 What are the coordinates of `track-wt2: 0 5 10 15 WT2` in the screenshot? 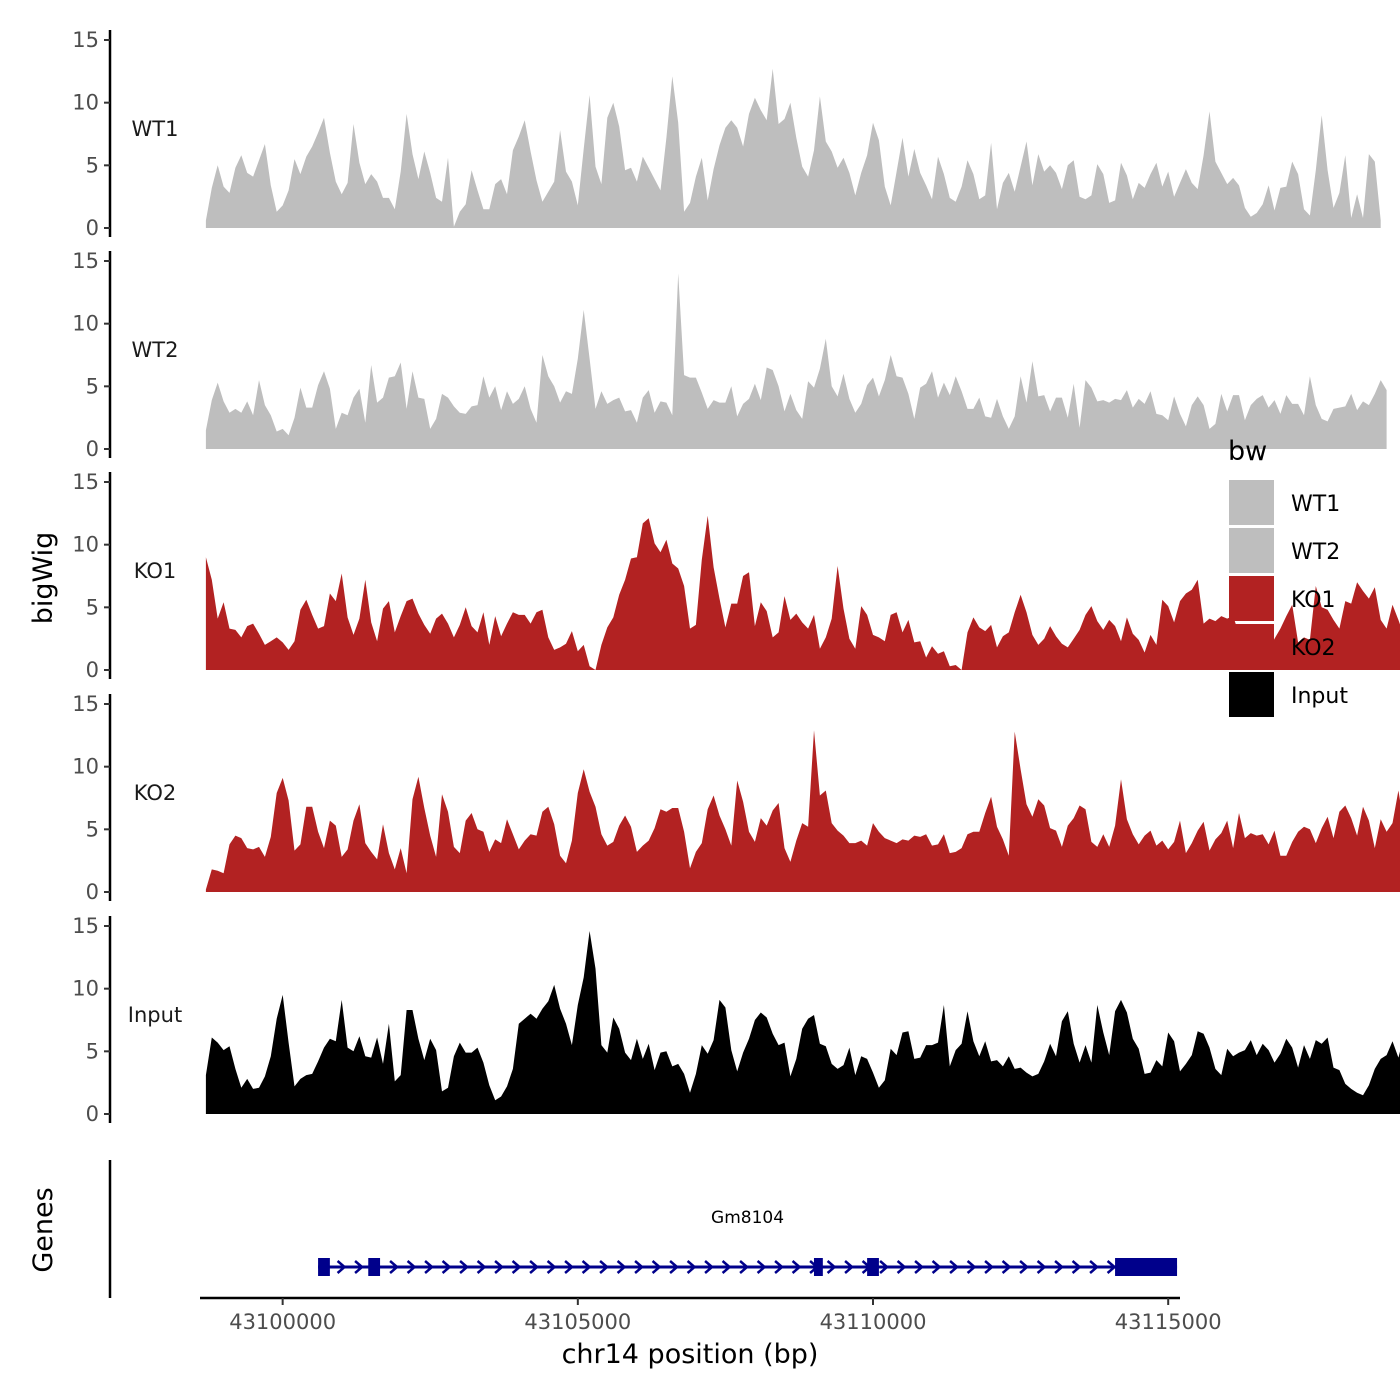 It's located at (729, 355).